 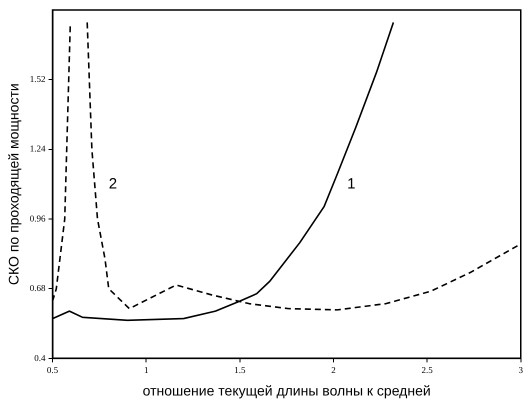 I want to click on y-tick-label: 1.24, so click(x=38, y=149).